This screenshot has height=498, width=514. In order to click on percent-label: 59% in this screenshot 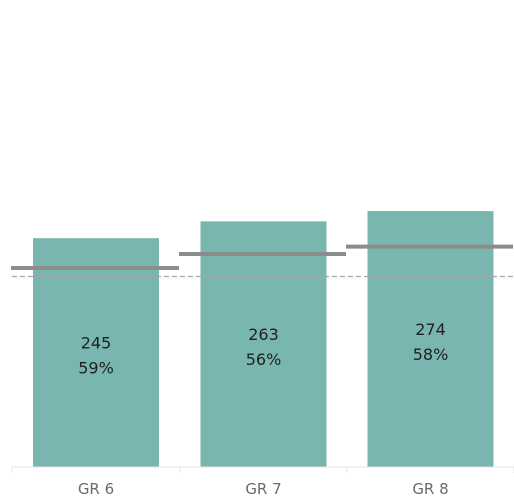, I will do `click(96, 368)`.